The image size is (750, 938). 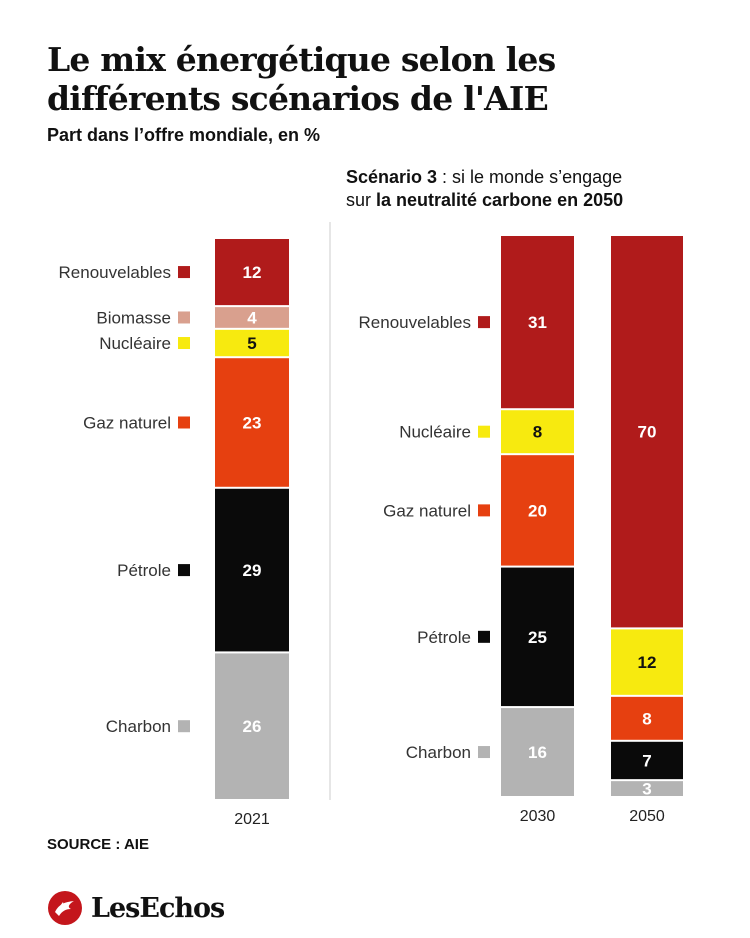 I want to click on value-label-2030-nucleaire: 8, so click(x=537, y=432).